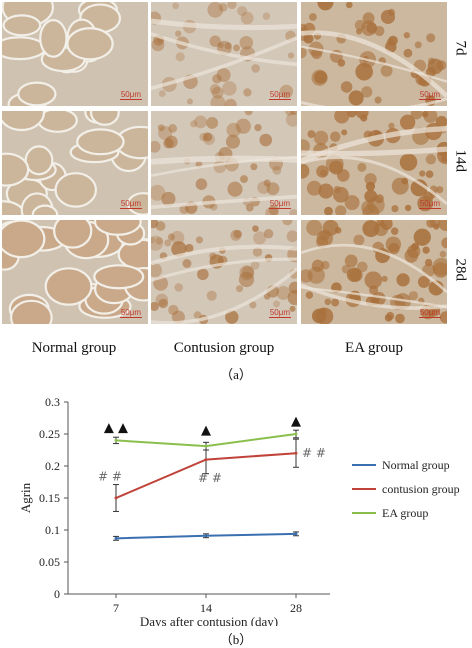 The height and width of the screenshot is (648, 472). I want to click on micrograph-ea-28d: 50μm, so click(374, 272).